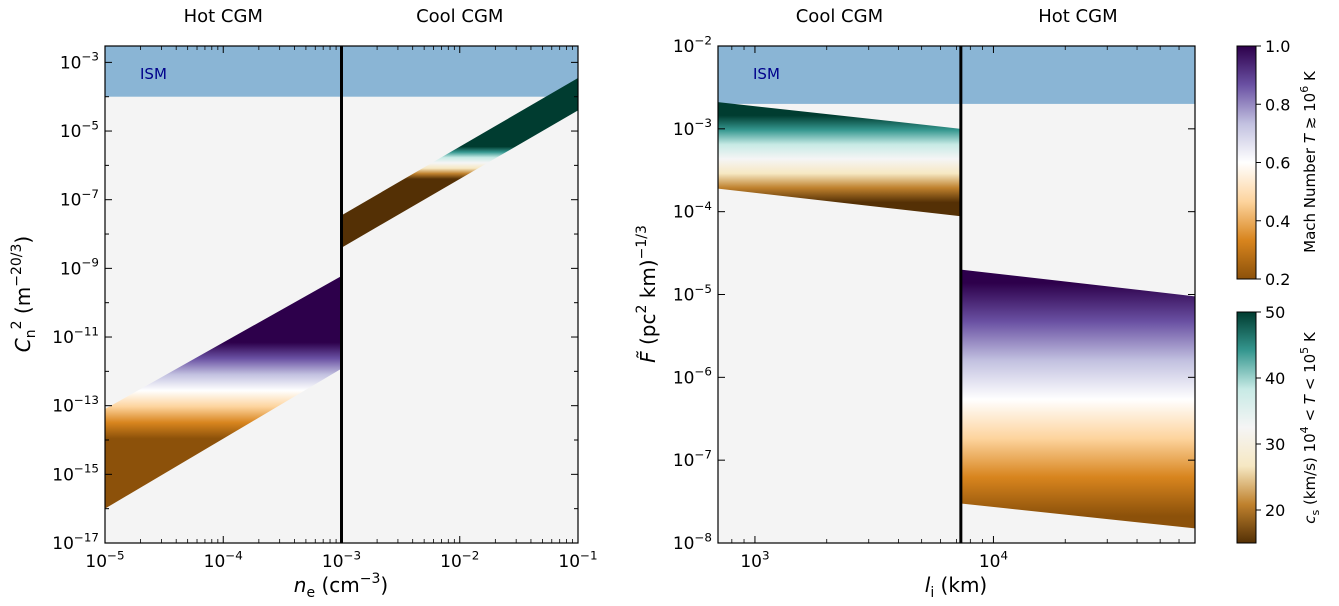 This screenshot has height=606, width=1339. Describe the element at coordinates (24, 294) in the screenshot. I see `y-axis-label: Cn2 (m−20/3)` at that location.